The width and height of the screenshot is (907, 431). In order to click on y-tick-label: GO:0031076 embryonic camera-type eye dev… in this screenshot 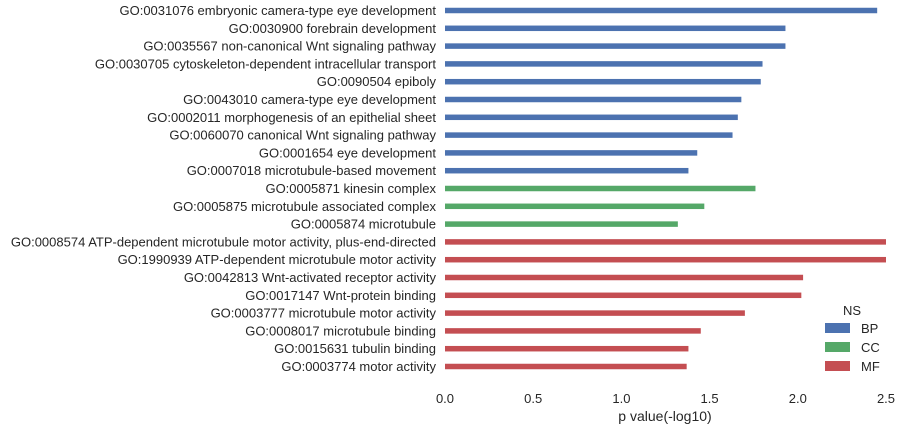, I will do `click(277, 10)`.